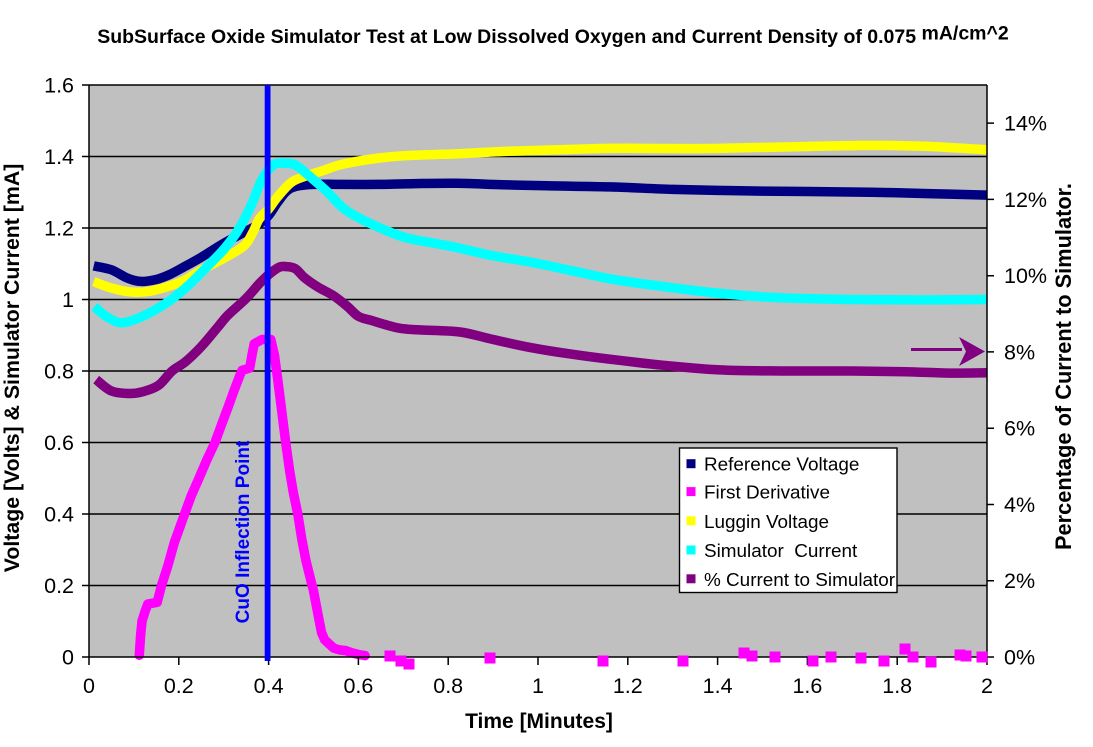 This screenshot has width=1093, height=747. Describe the element at coordinates (766, 522) in the screenshot. I see `svg-text: Luggin Voltage` at that location.